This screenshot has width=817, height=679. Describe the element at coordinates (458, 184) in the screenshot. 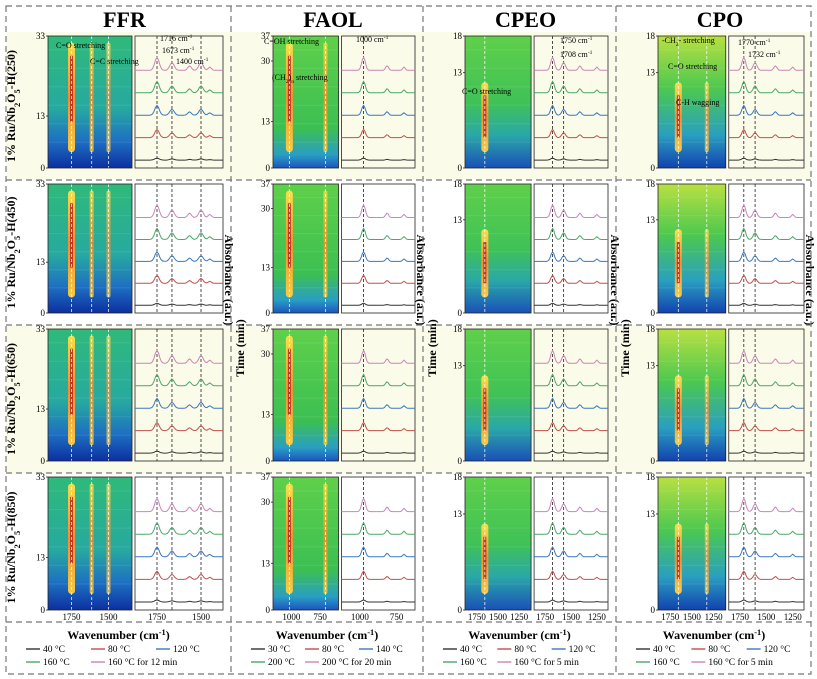

I see `time-tick: 18` at that location.